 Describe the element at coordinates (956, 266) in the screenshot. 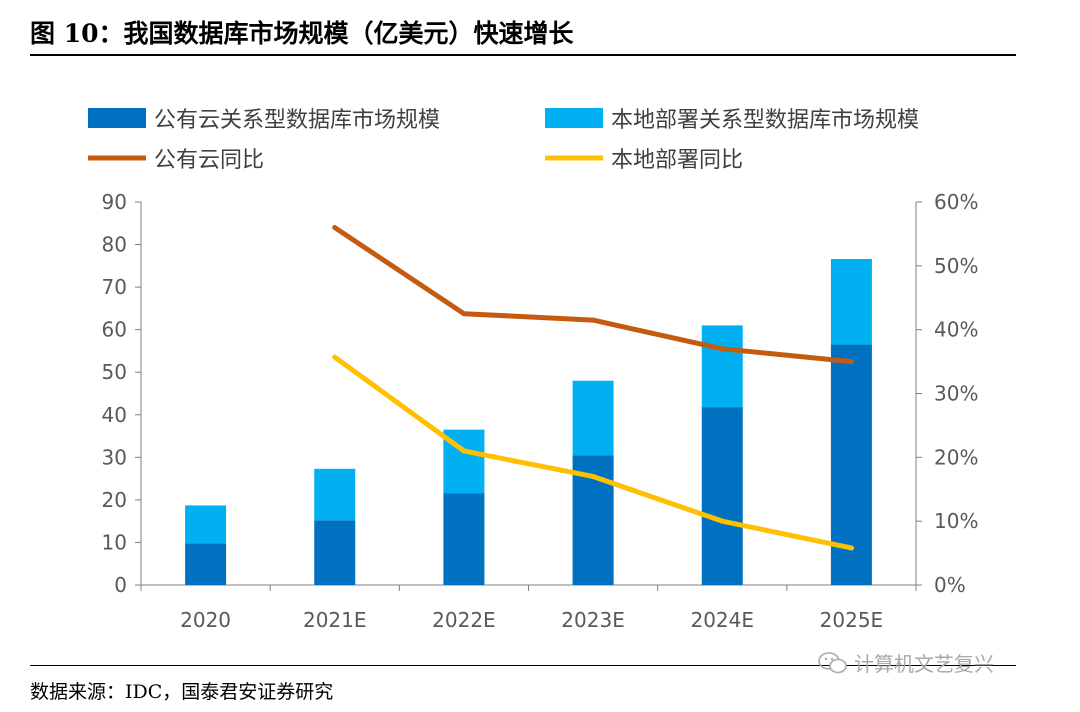

I see `y-right-tick-label: 50%` at that location.